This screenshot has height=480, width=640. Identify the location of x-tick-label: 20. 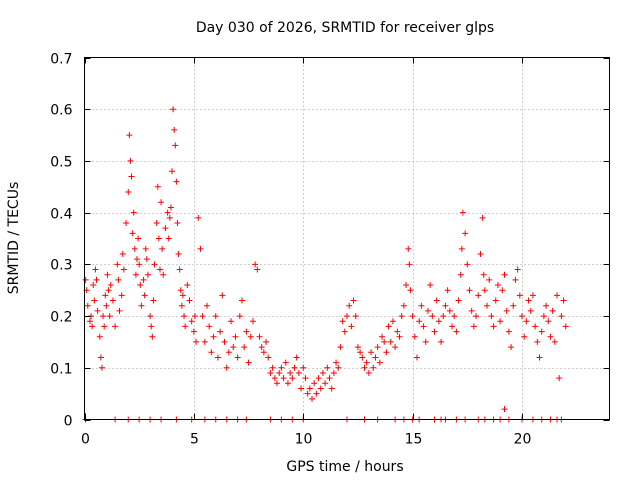
(523, 440).